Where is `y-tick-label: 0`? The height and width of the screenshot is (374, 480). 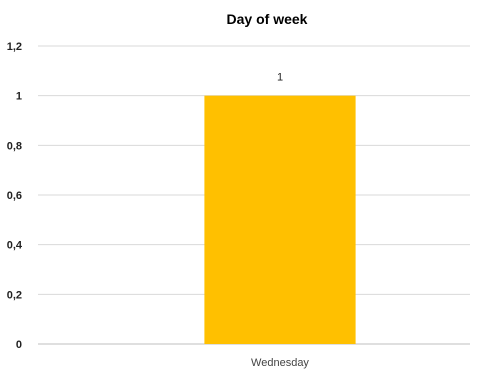
y-tick-label: 0 is located at coordinates (19, 345).